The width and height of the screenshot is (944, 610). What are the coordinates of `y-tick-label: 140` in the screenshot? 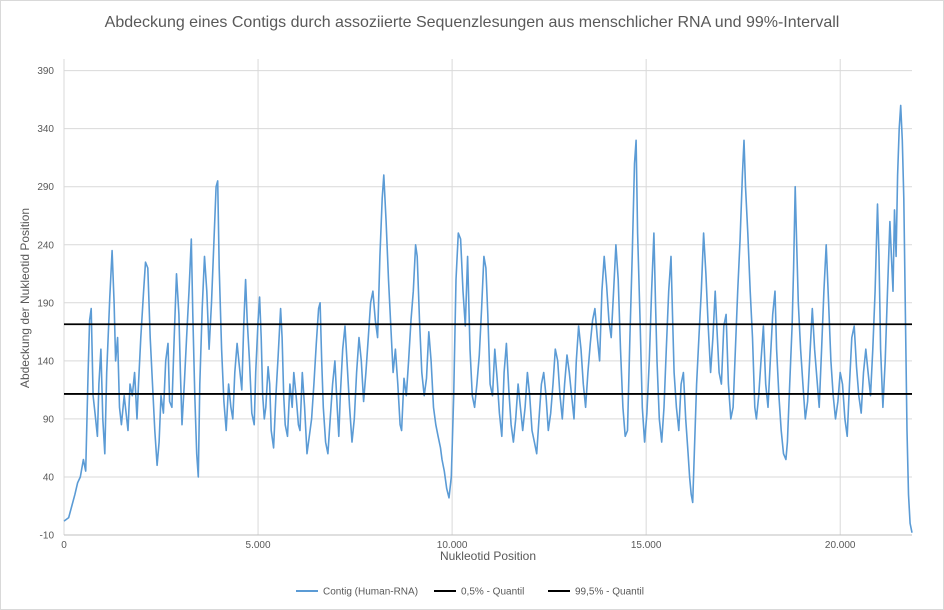 It's located at (45, 361).